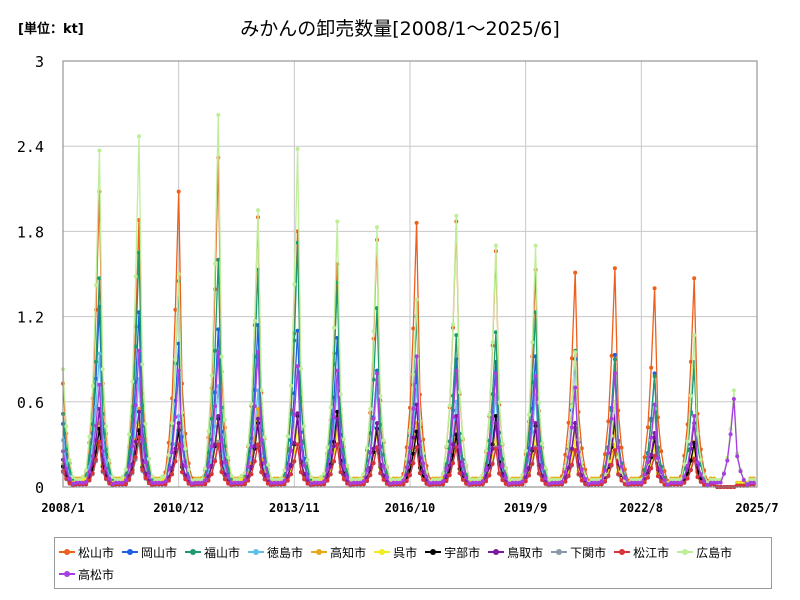 The width and height of the screenshot is (800, 600). Describe the element at coordinates (294, 508) in the screenshot. I see `x-tick-label: 2013/11` at that location.